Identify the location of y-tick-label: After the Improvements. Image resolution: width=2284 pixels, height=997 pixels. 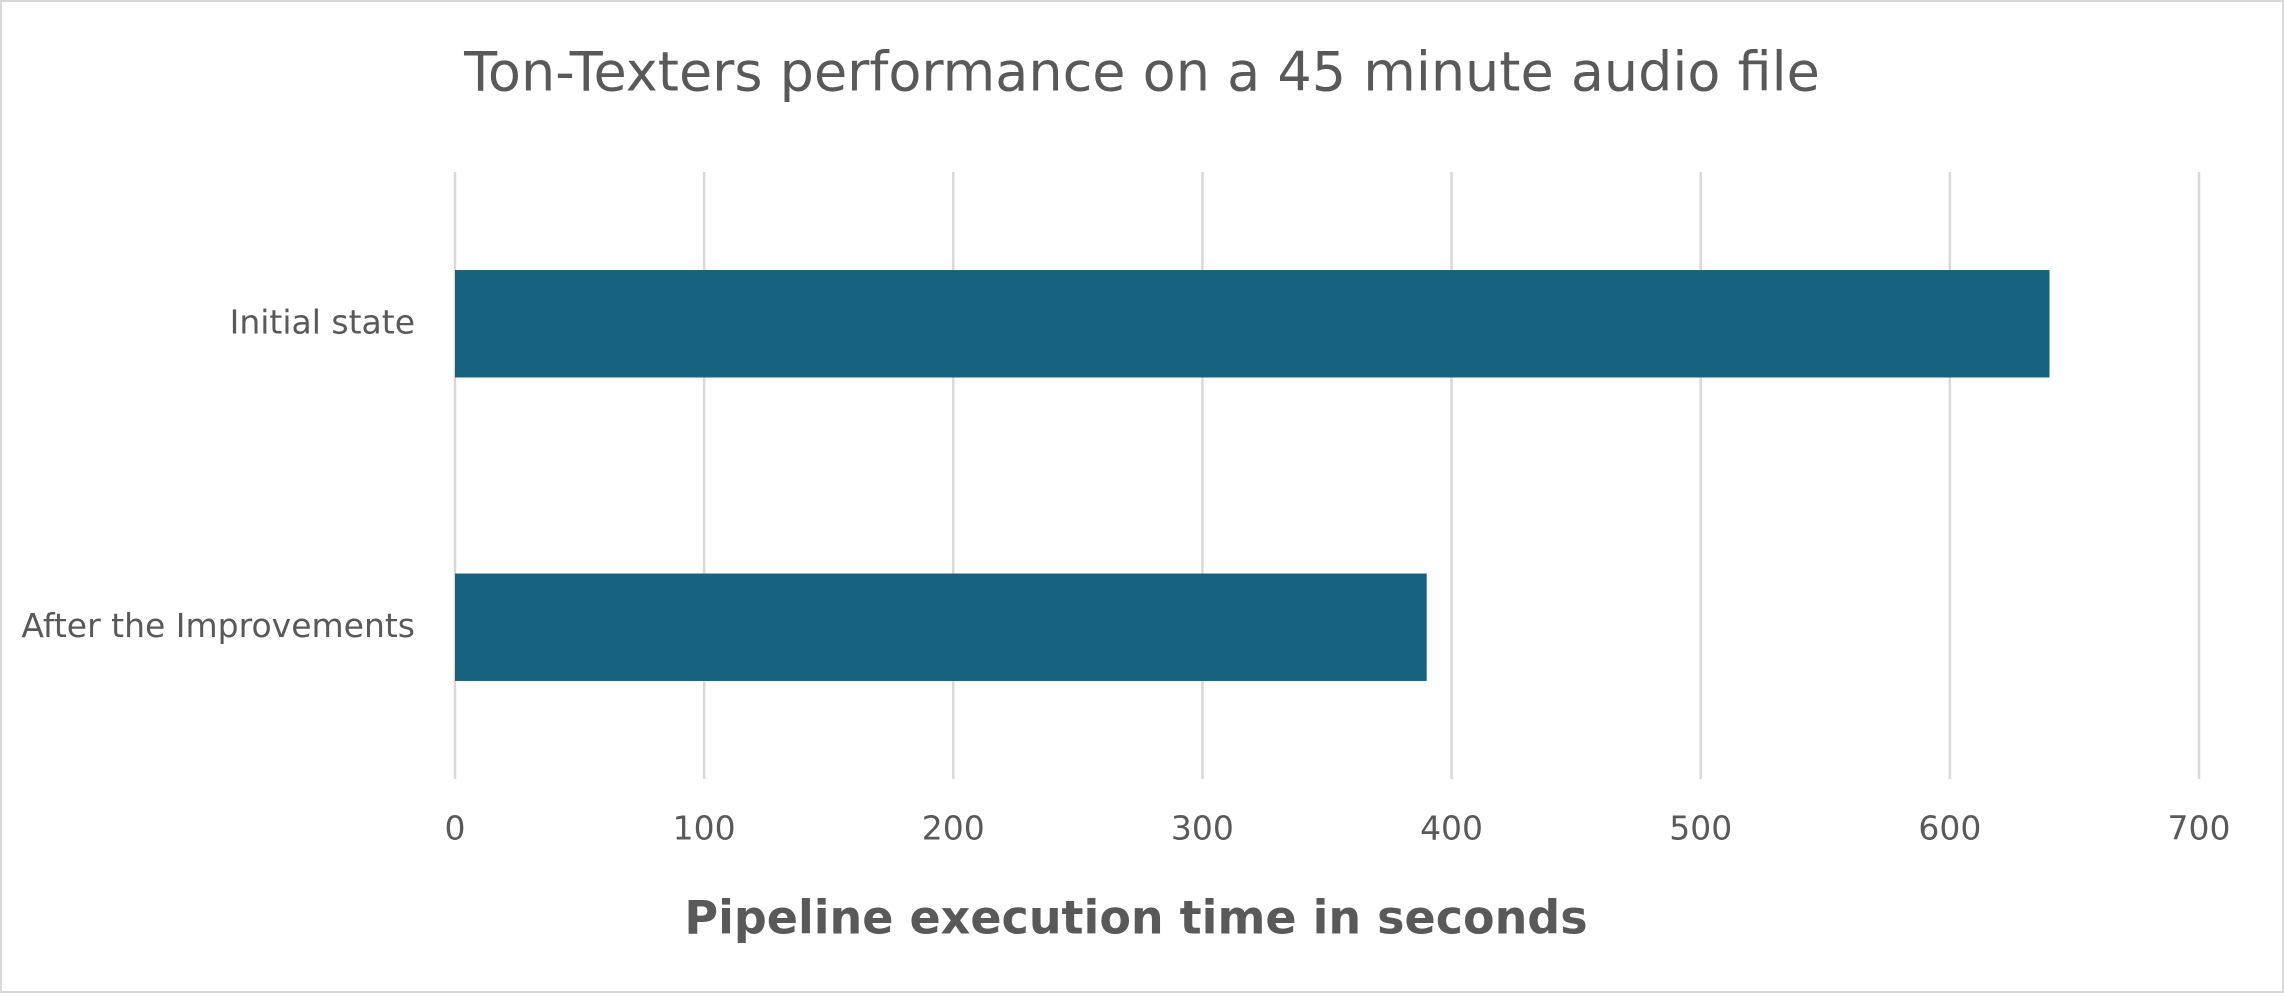
(218, 625).